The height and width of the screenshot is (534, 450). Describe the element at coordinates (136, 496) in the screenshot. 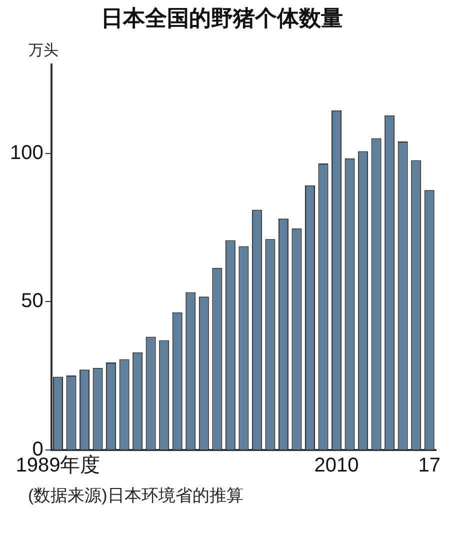

I see `text: (数据来源)日本环境省的推算` at that location.